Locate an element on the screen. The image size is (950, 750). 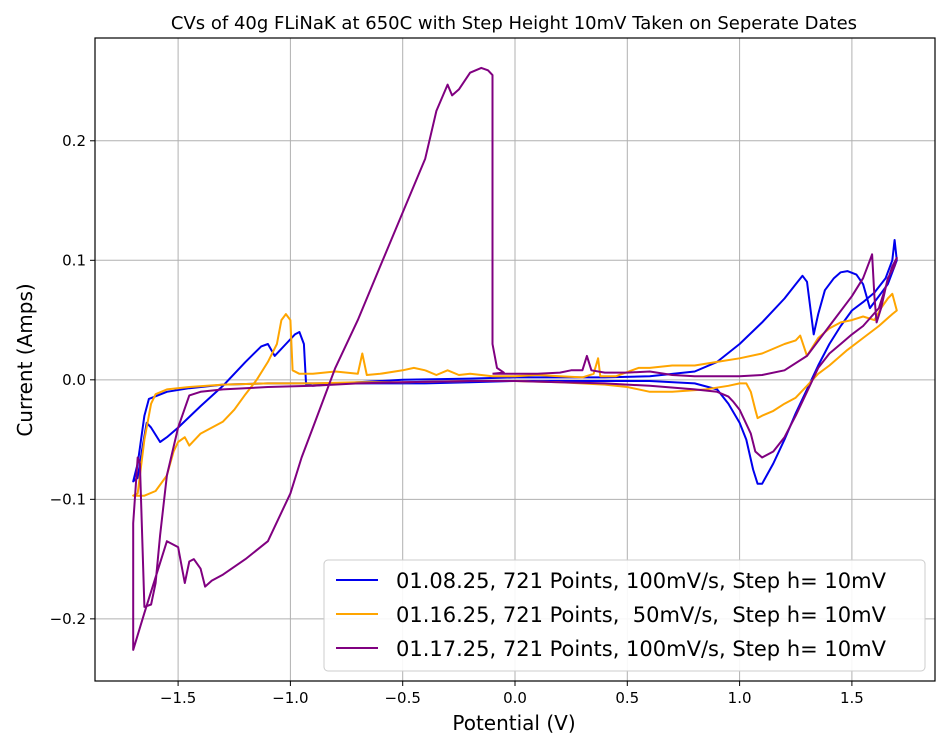
x-tick-label: 0.0 is located at coordinates (515, 698).